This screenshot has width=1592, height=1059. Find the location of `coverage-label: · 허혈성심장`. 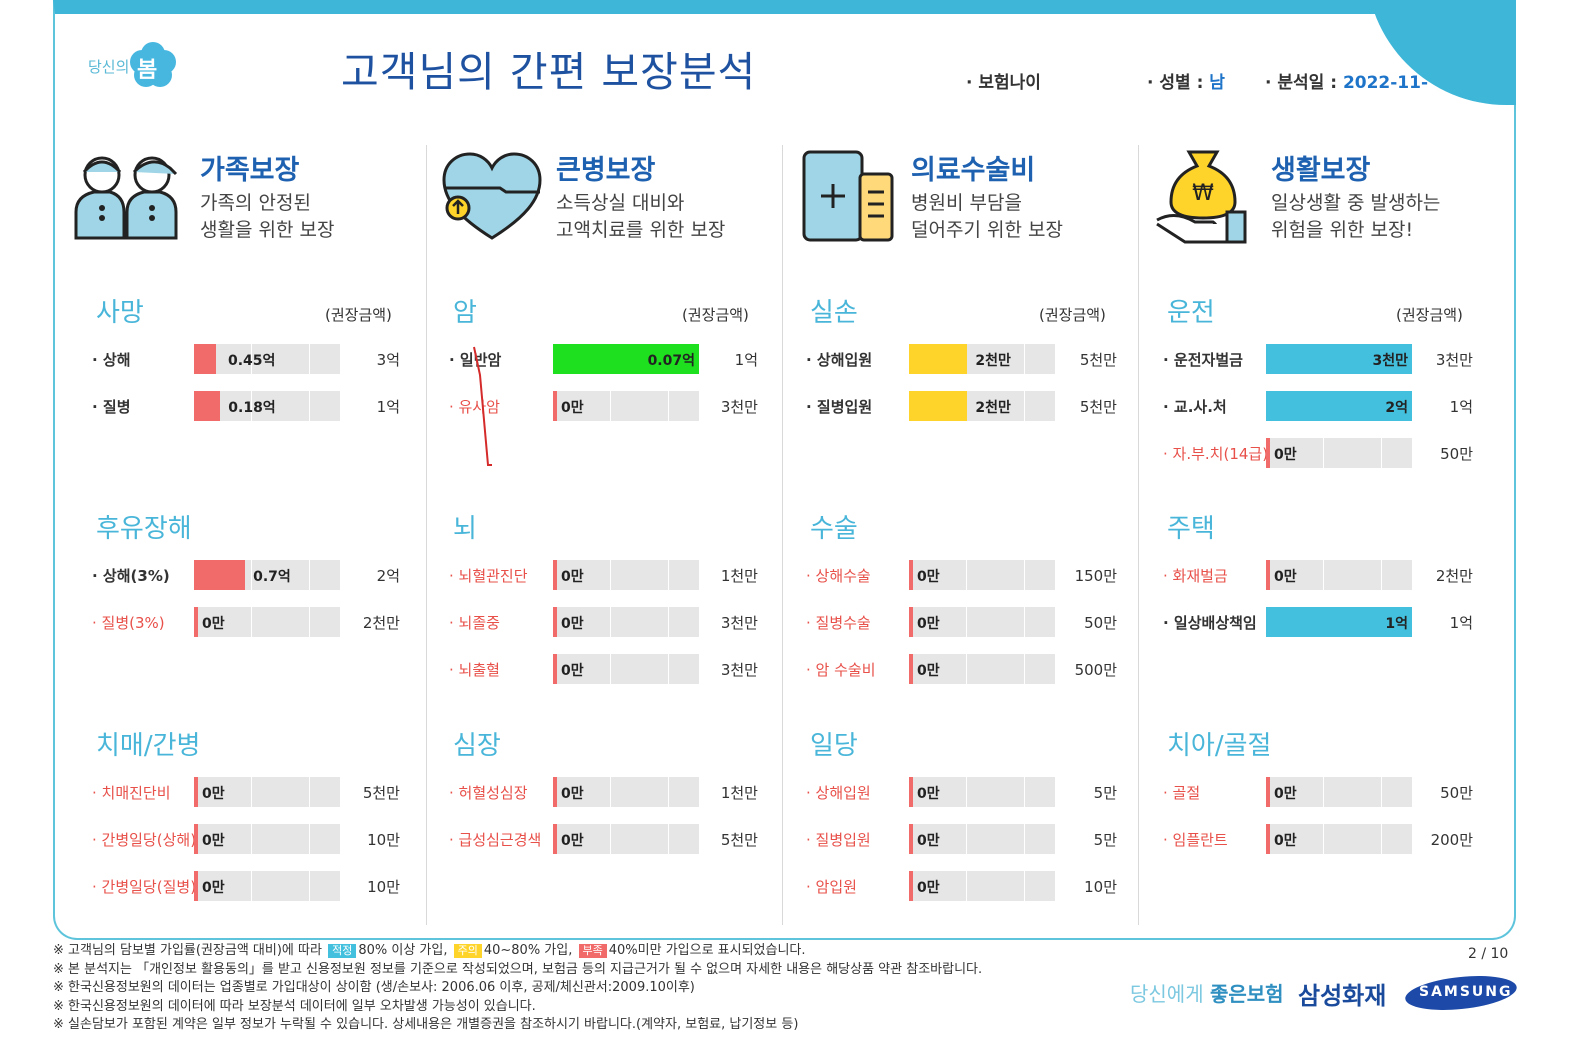

coverage-label: · 허혈성심장 is located at coordinates (488, 793).